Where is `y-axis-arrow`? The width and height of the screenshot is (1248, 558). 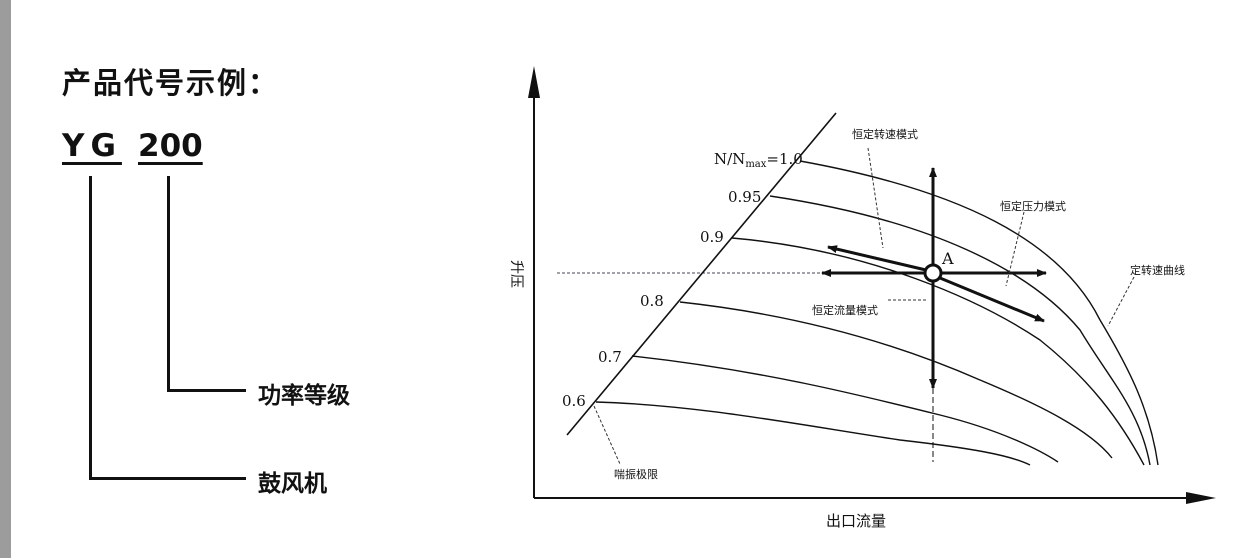
y-axis-arrow is located at coordinates (534, 82).